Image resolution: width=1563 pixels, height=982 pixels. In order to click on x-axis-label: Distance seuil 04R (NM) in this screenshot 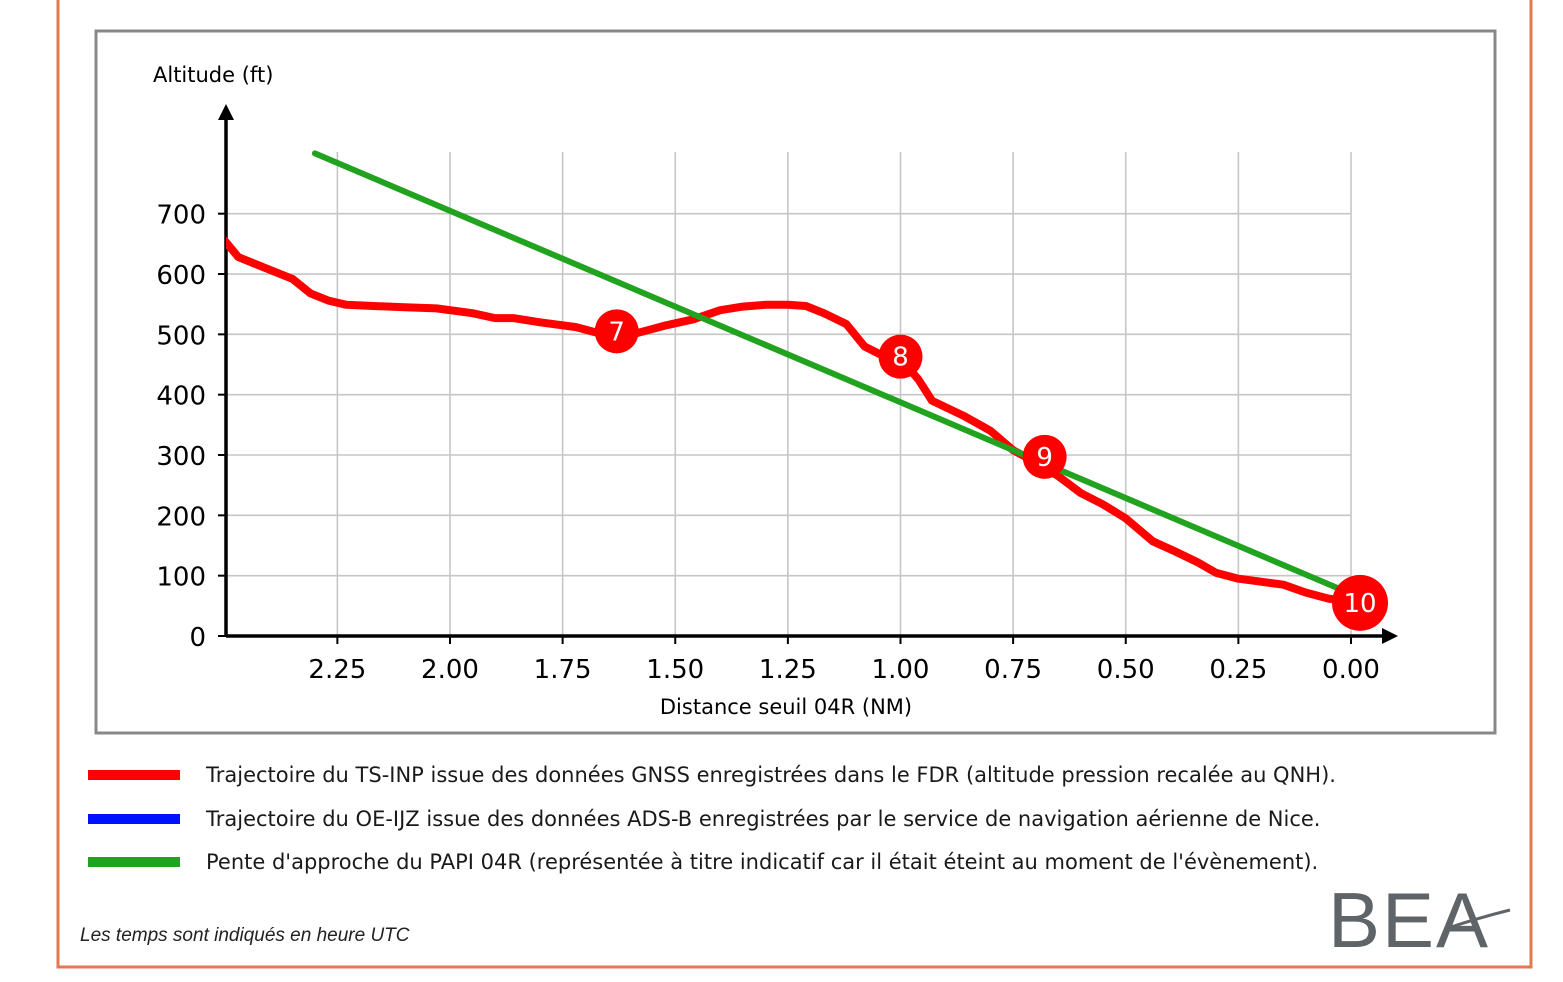, I will do `click(786, 707)`.